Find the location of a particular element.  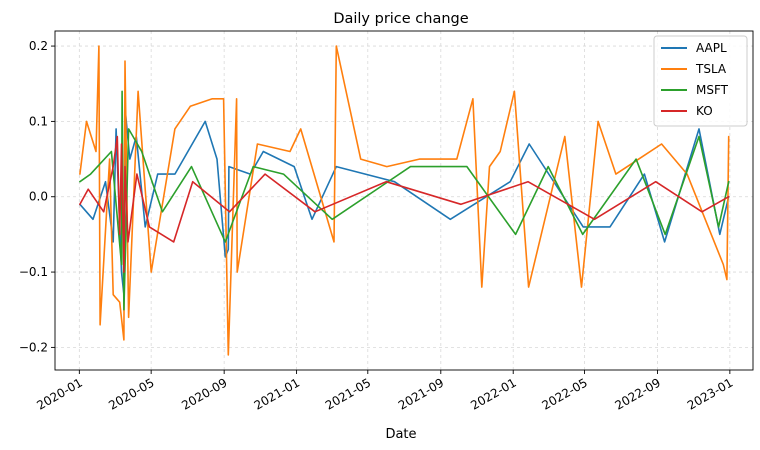

y-axis: −0.2 −0.1 0.0 0.1 0.2 is located at coordinates (37, 196).